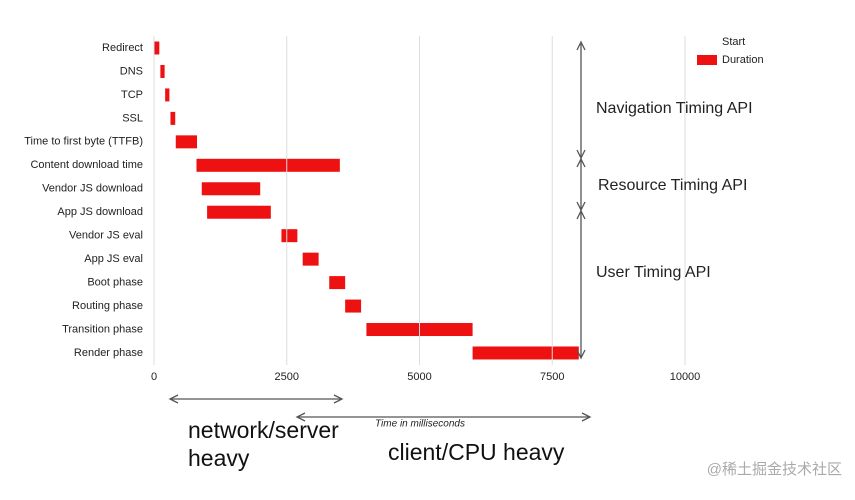 The width and height of the screenshot is (855, 500). I want to click on y-tick-label: Transition phase, so click(102, 329).